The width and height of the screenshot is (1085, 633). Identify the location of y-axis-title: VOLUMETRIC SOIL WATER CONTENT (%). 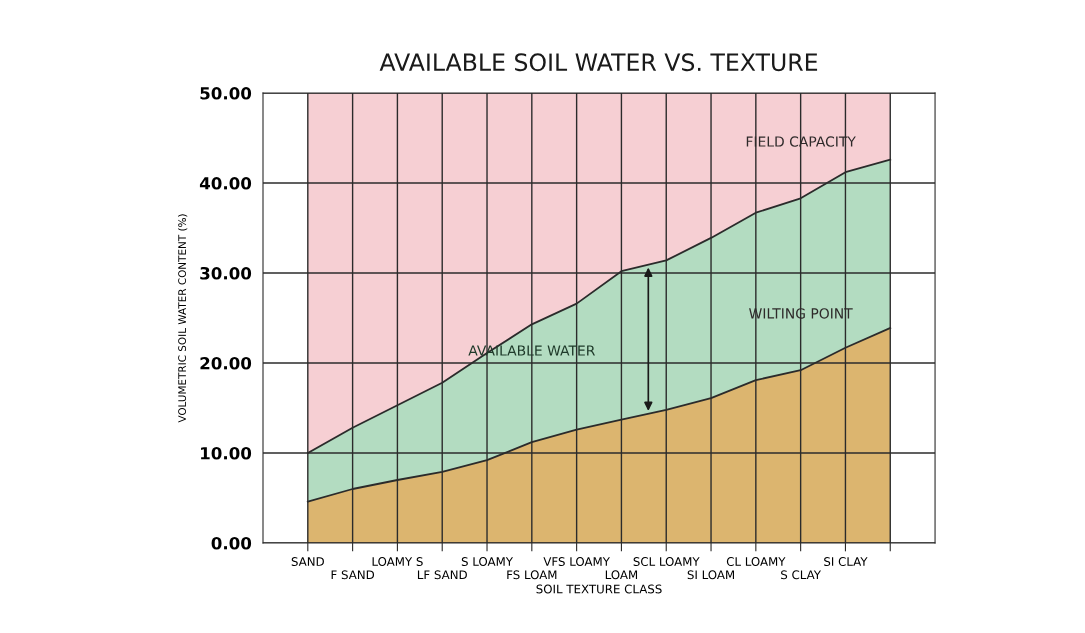
(183, 318).